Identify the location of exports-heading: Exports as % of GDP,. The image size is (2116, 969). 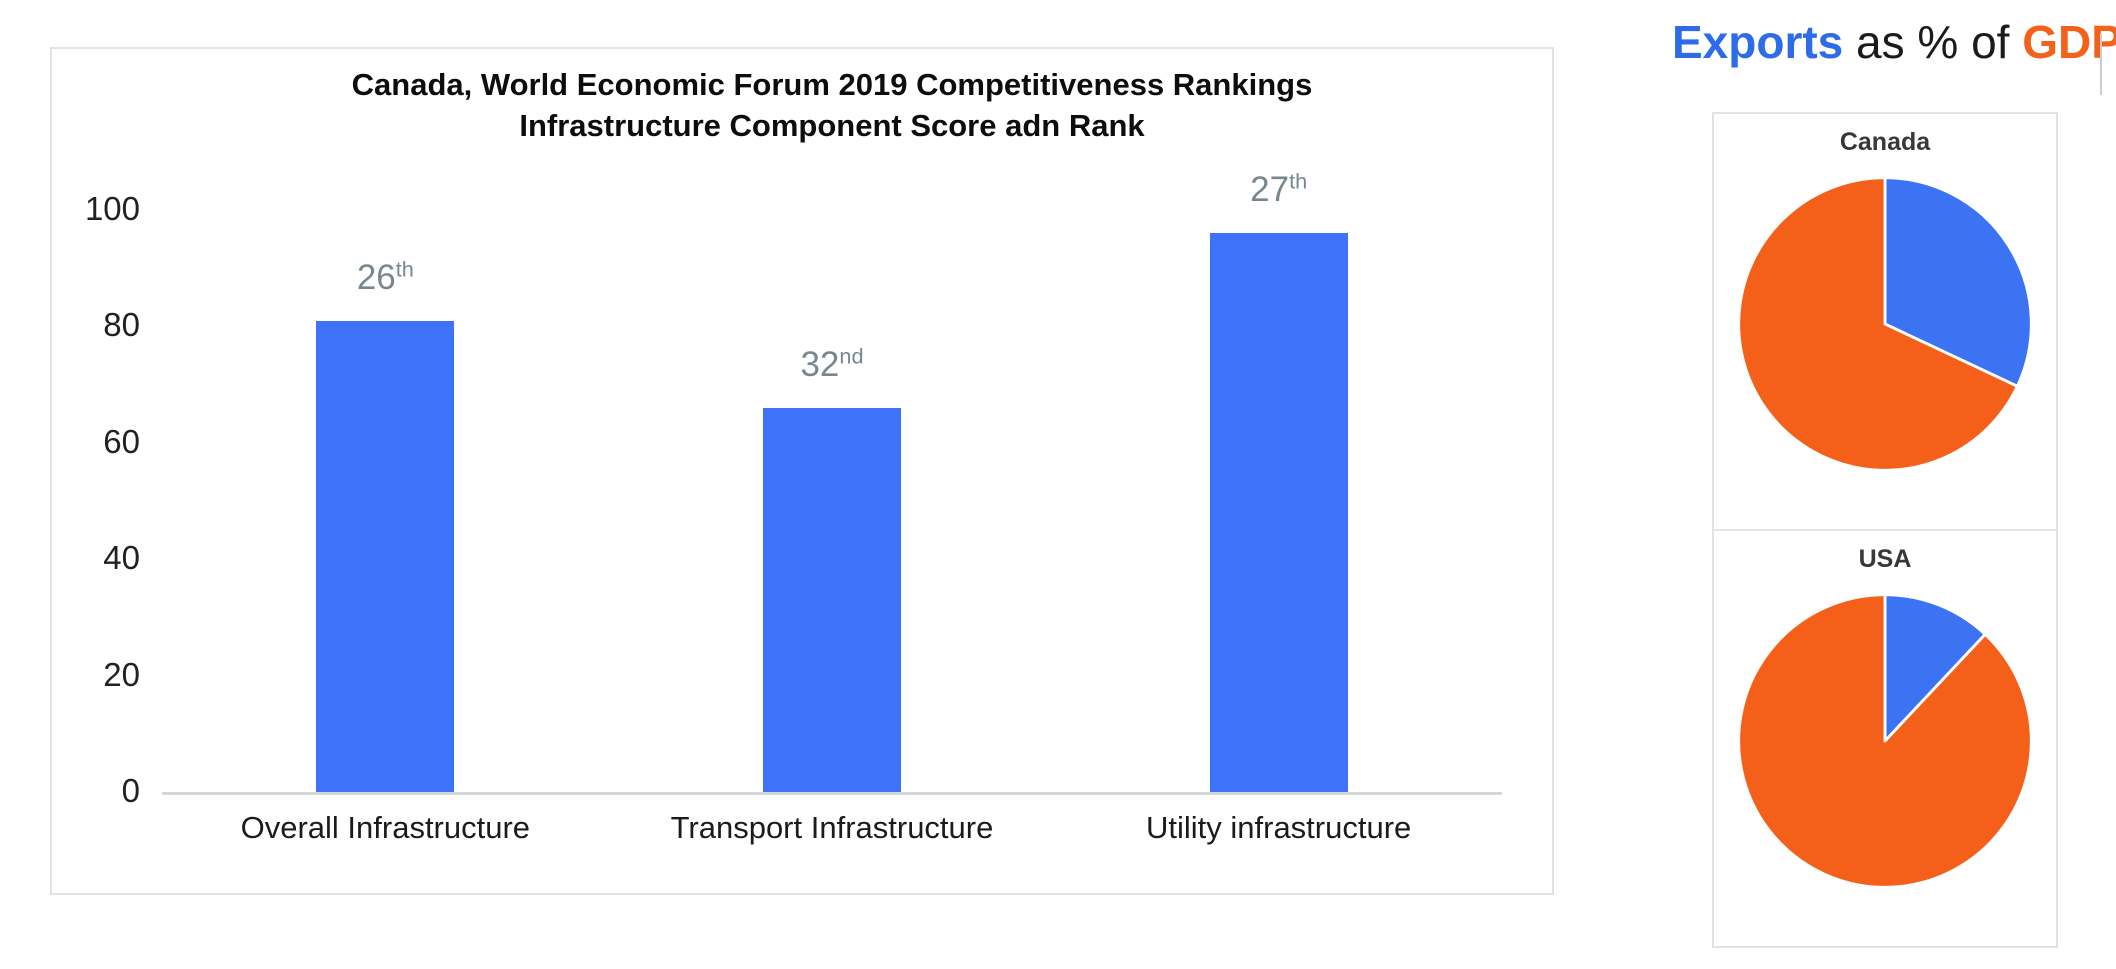
(1894, 42).